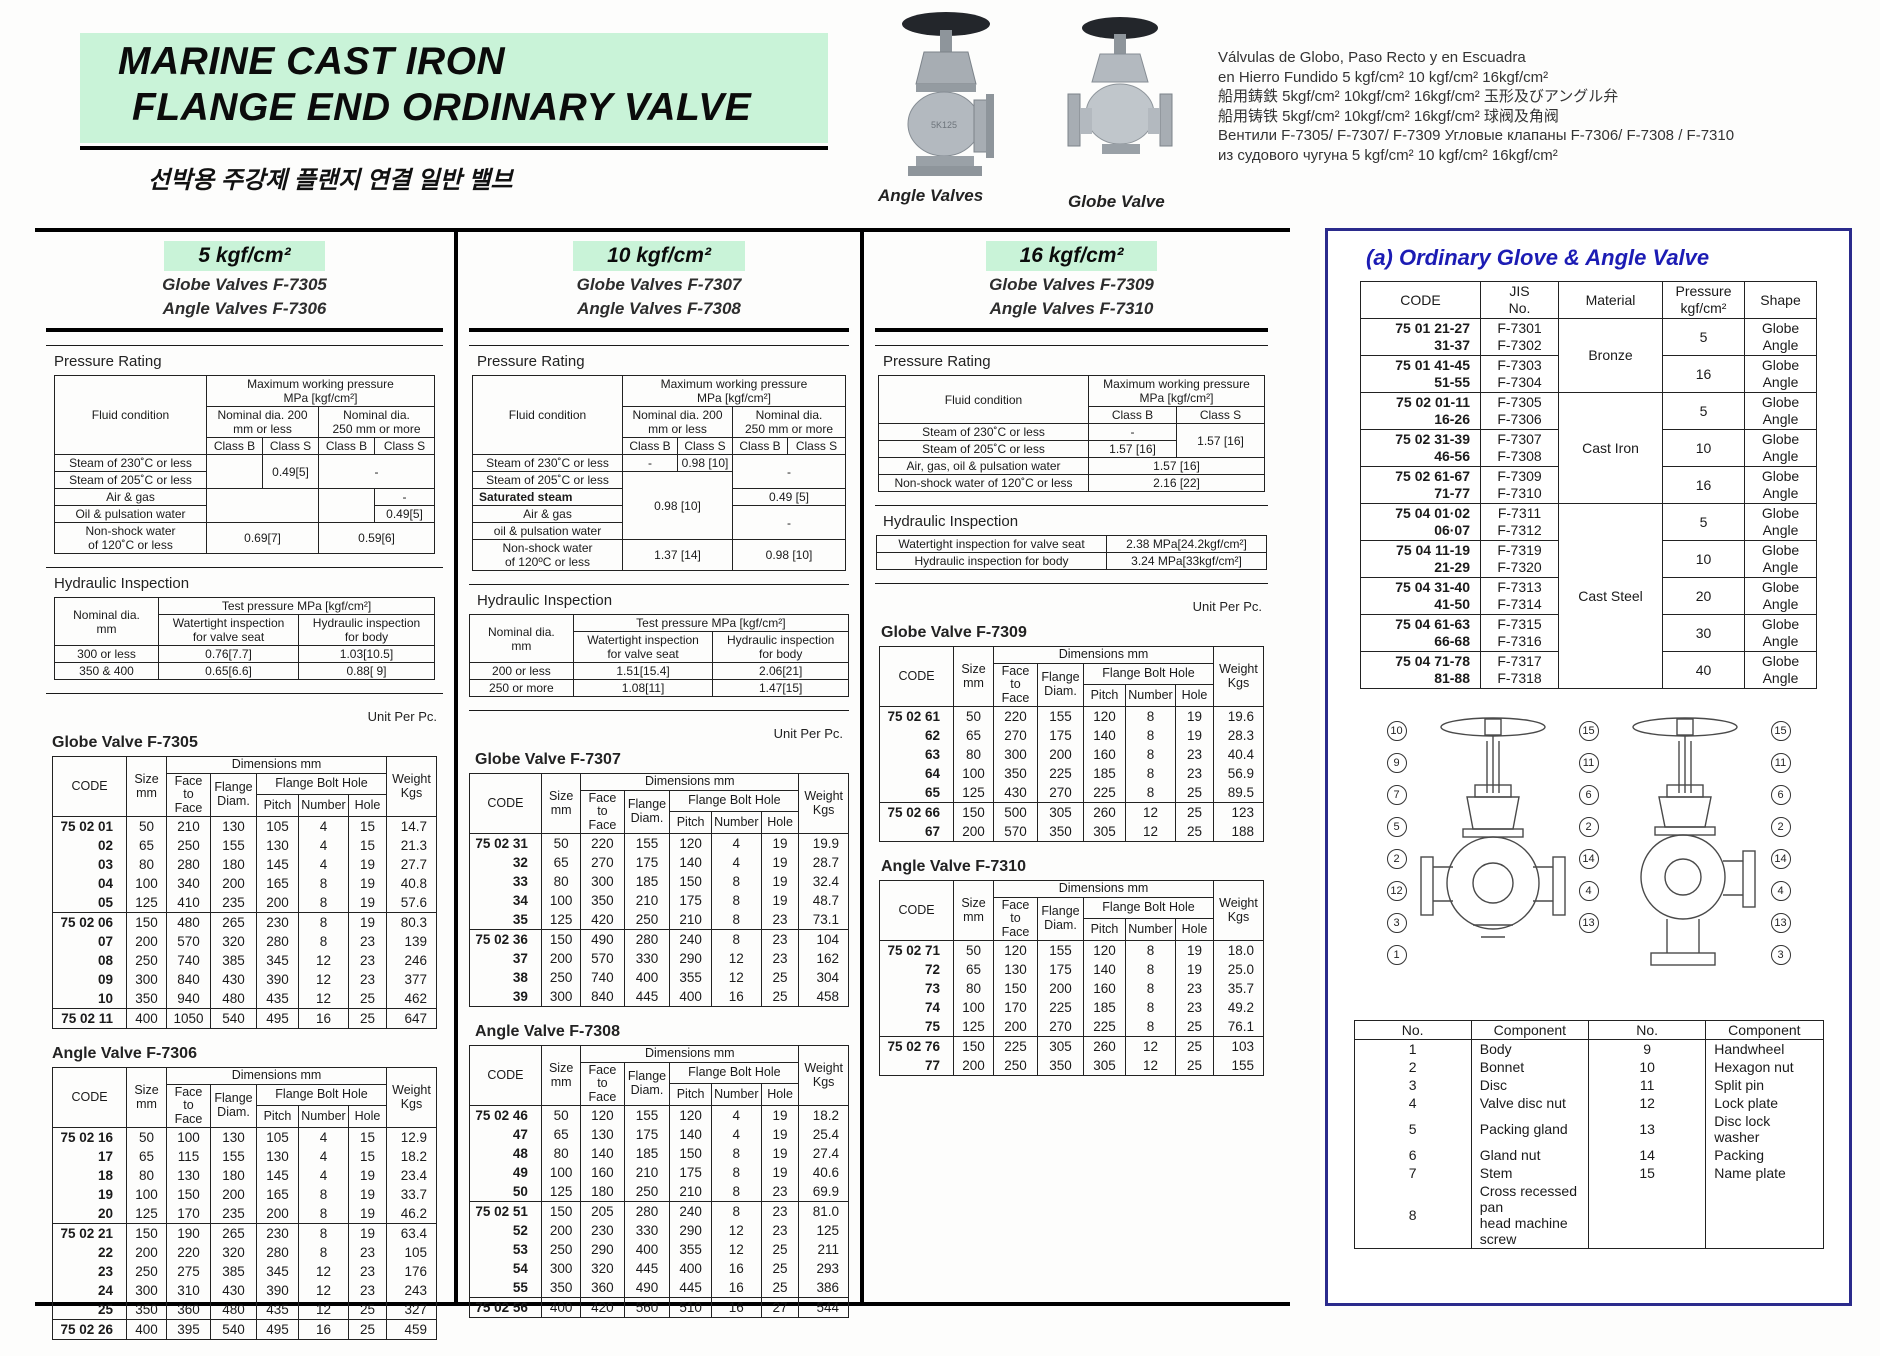 The height and width of the screenshot is (1356, 1880). What do you see at coordinates (602, 811) in the screenshot?
I see `table-cell: Face to Face` at bounding box center [602, 811].